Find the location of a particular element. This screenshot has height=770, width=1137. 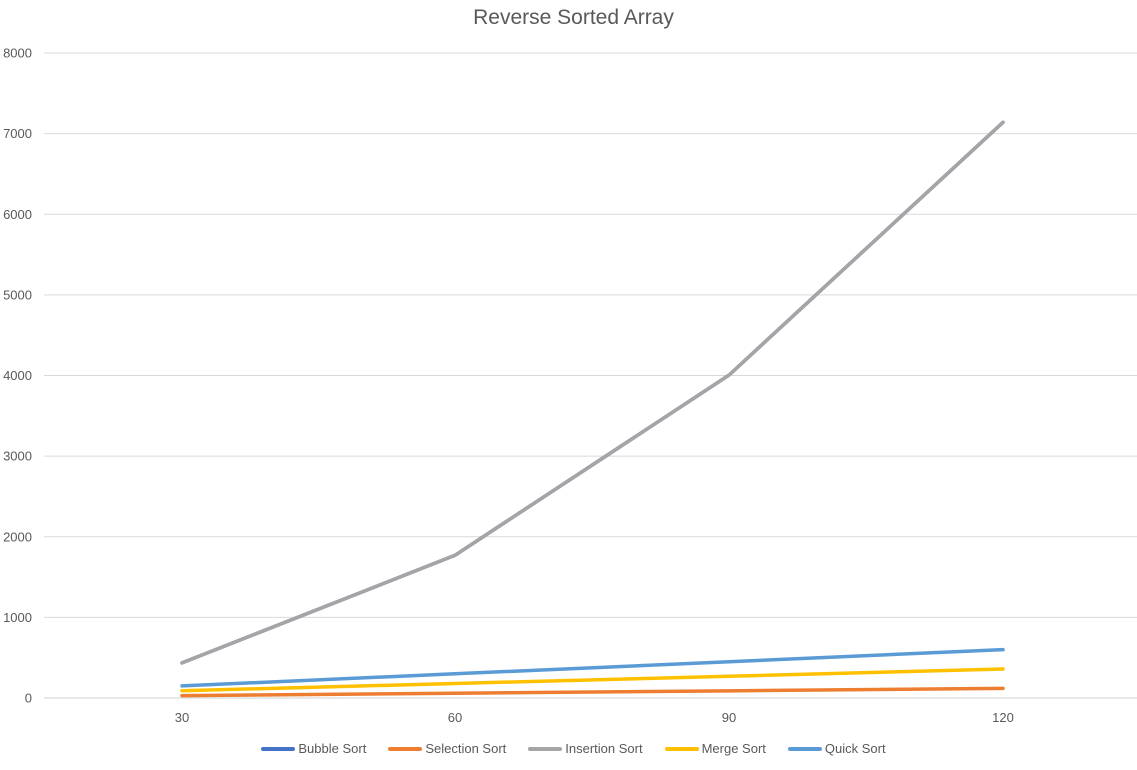

series-line-quick-sort is located at coordinates (592, 667).